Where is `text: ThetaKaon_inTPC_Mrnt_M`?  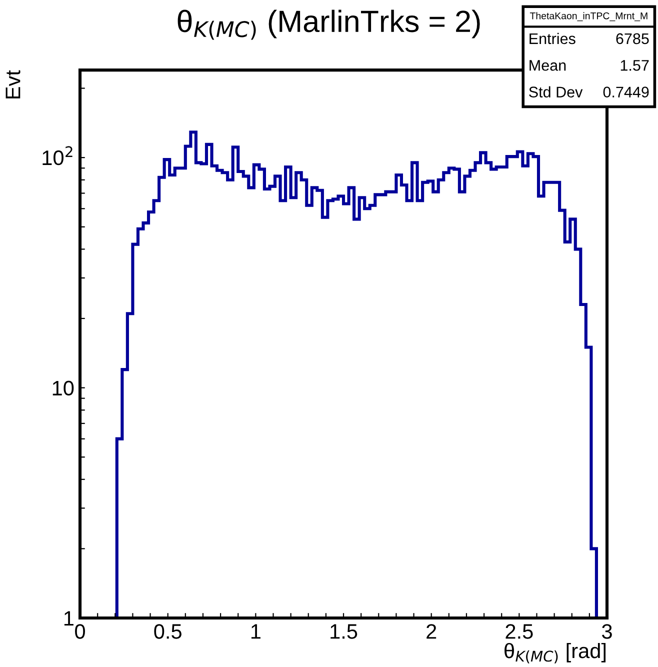 text: ThetaKaon_inTPC_Mrnt_M is located at coordinates (589, 17).